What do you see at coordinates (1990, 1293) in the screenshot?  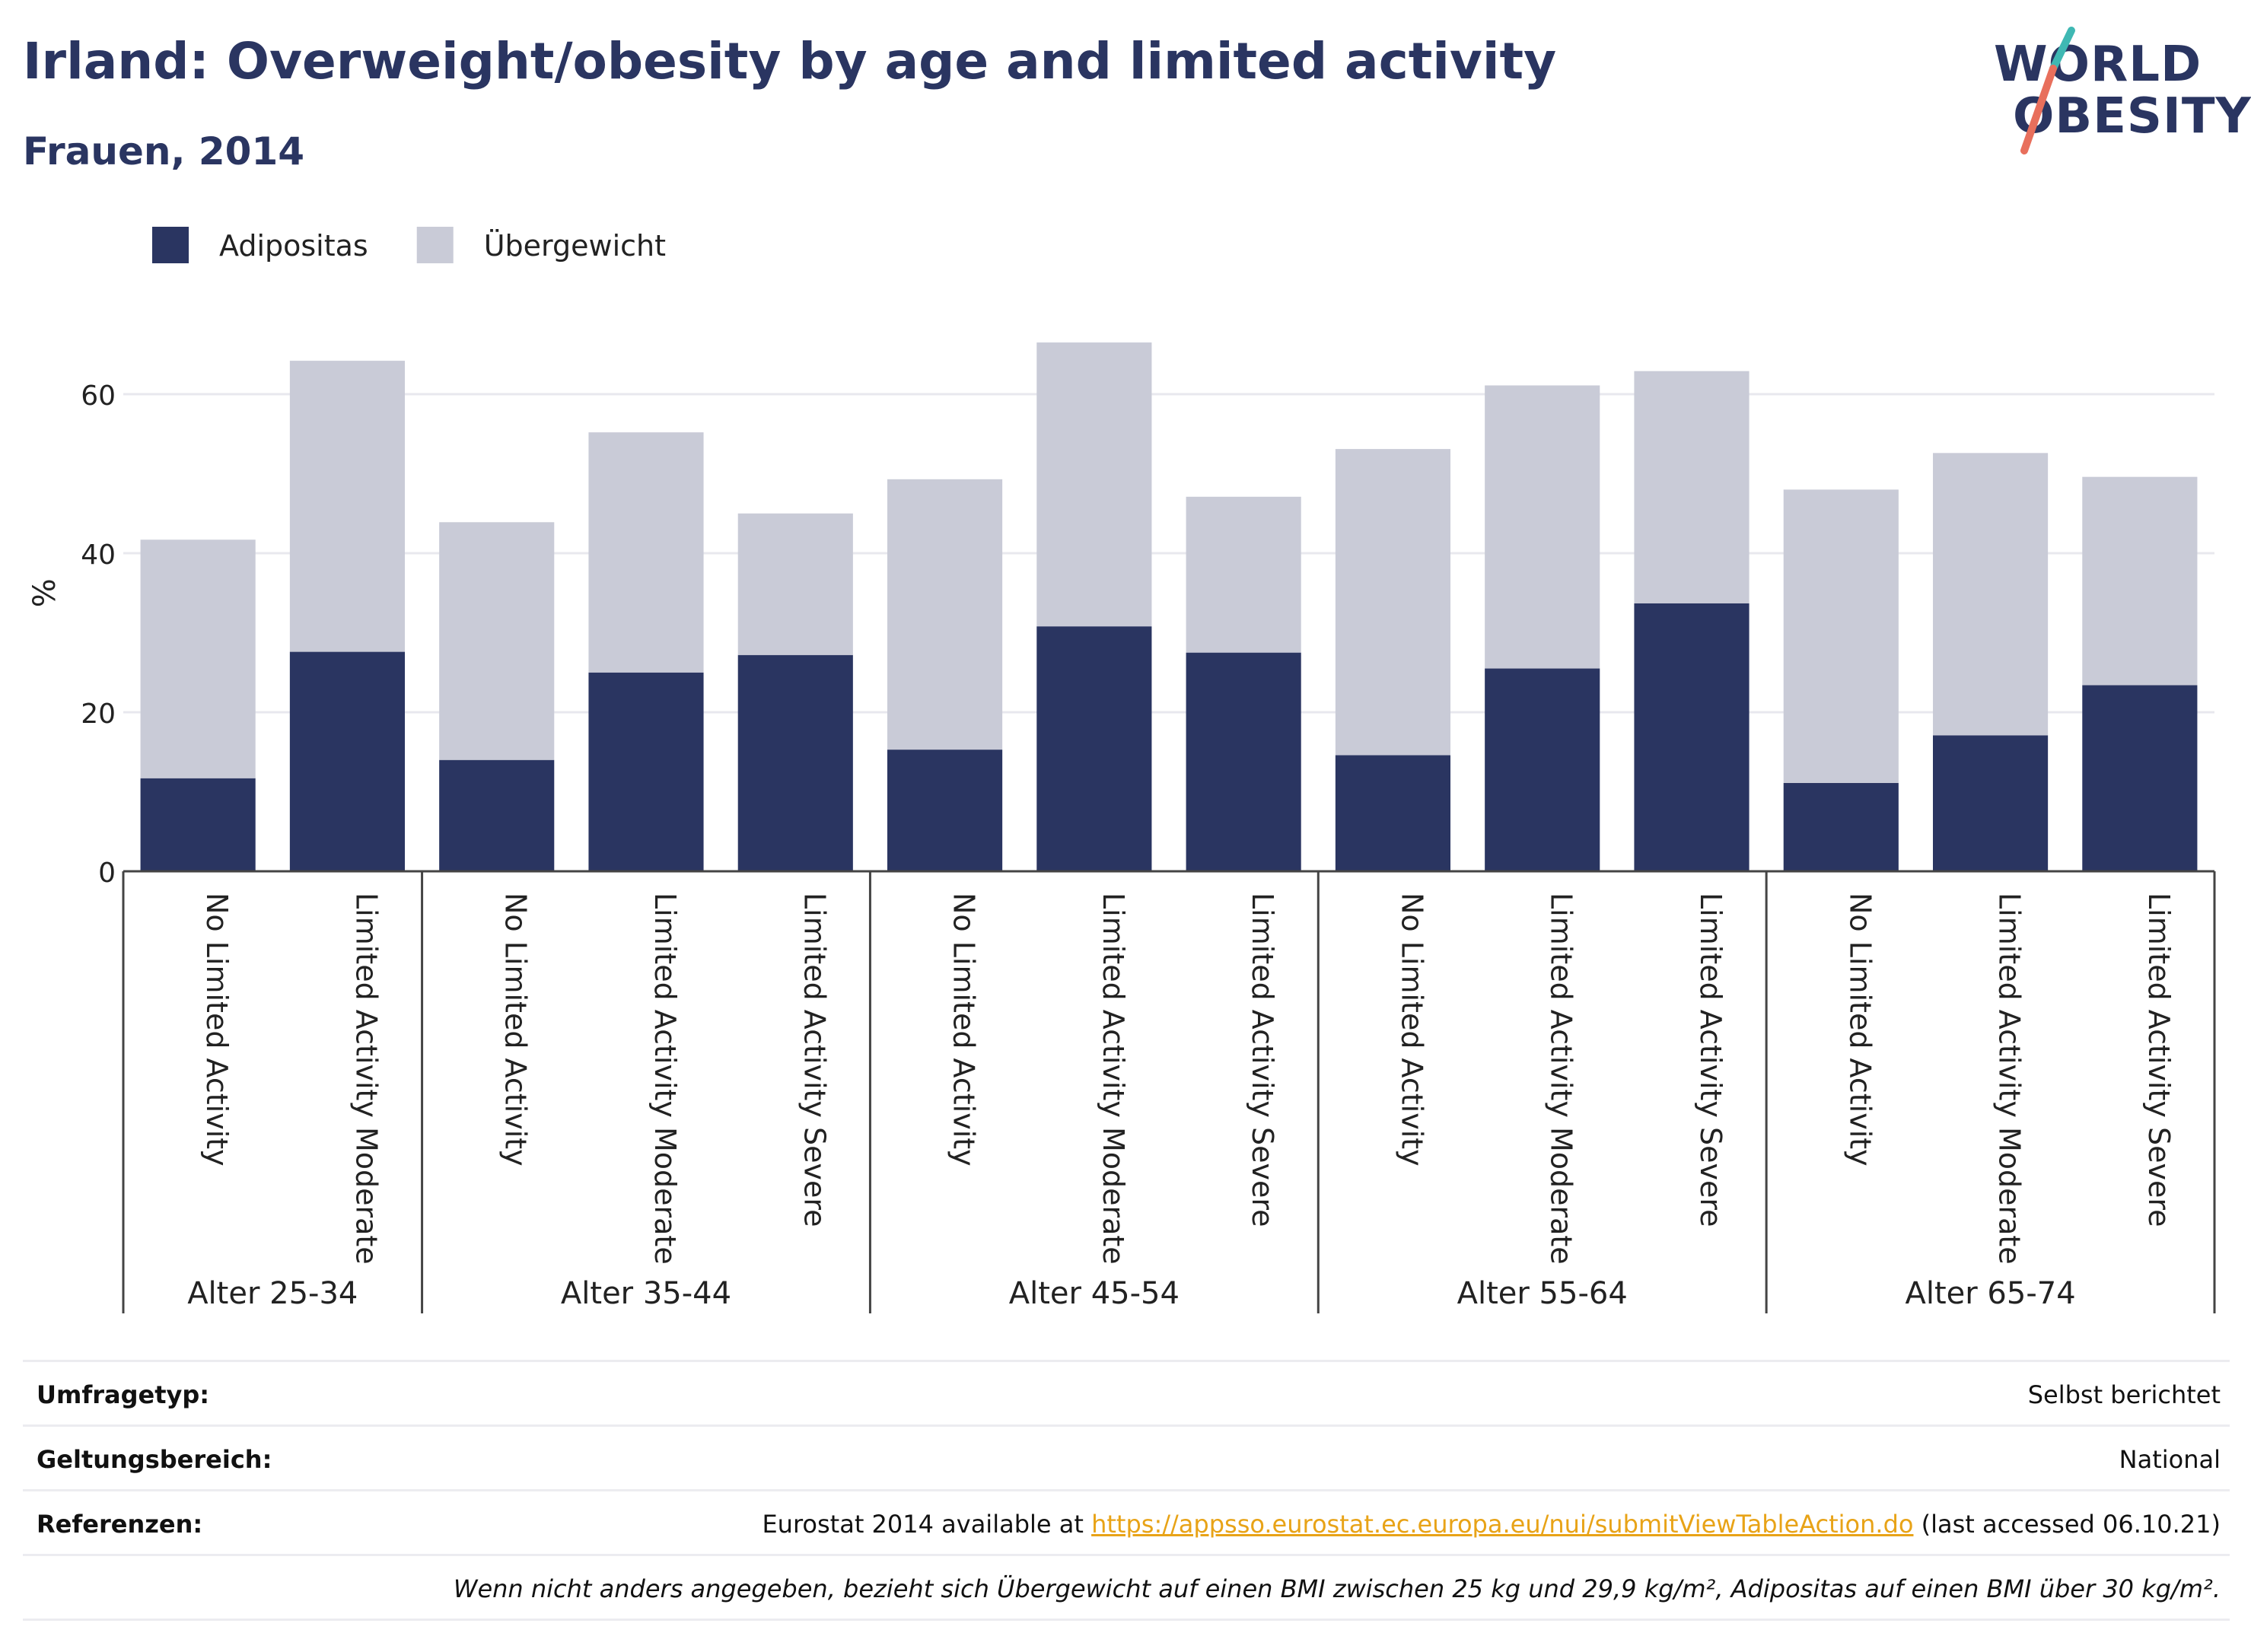 I see `x-group-label: Alter 65-74` at bounding box center [1990, 1293].